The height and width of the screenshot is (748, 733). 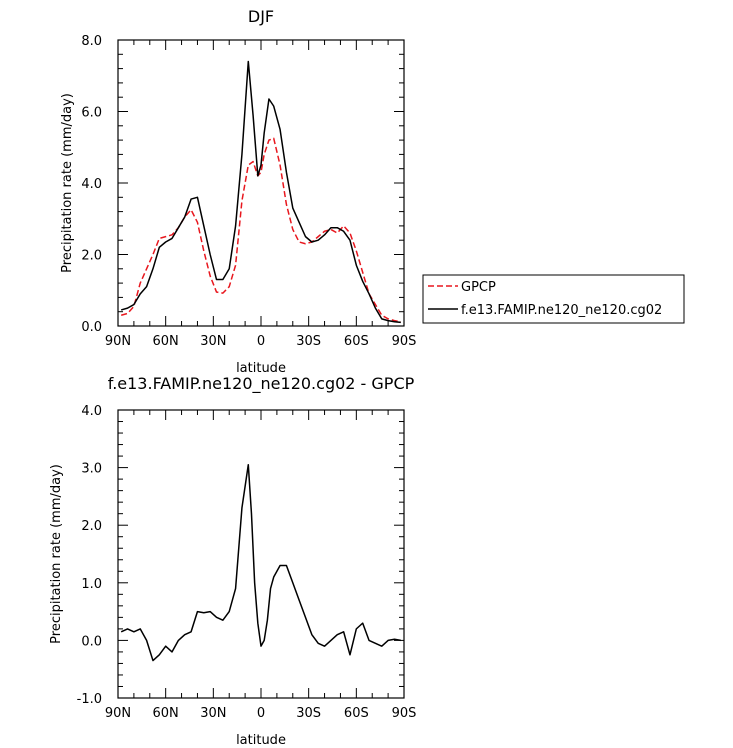 I want to click on y-tick-label: 1.0, so click(x=91, y=584).